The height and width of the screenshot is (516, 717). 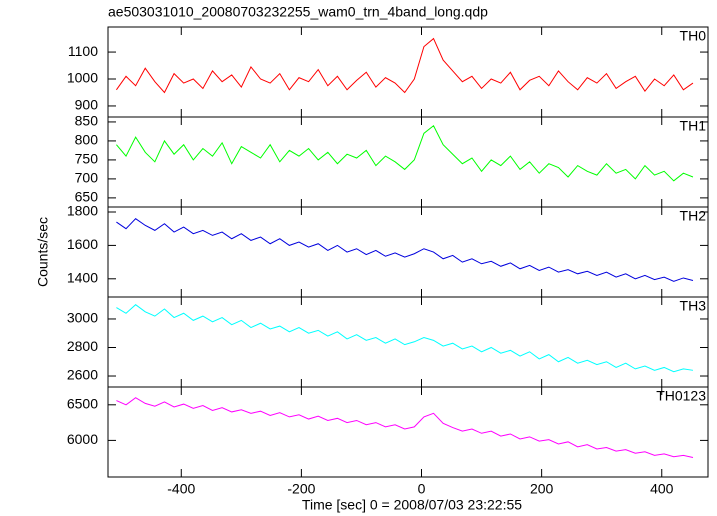 What do you see at coordinates (542, 489) in the screenshot?
I see `x-tick-label: 200` at bounding box center [542, 489].